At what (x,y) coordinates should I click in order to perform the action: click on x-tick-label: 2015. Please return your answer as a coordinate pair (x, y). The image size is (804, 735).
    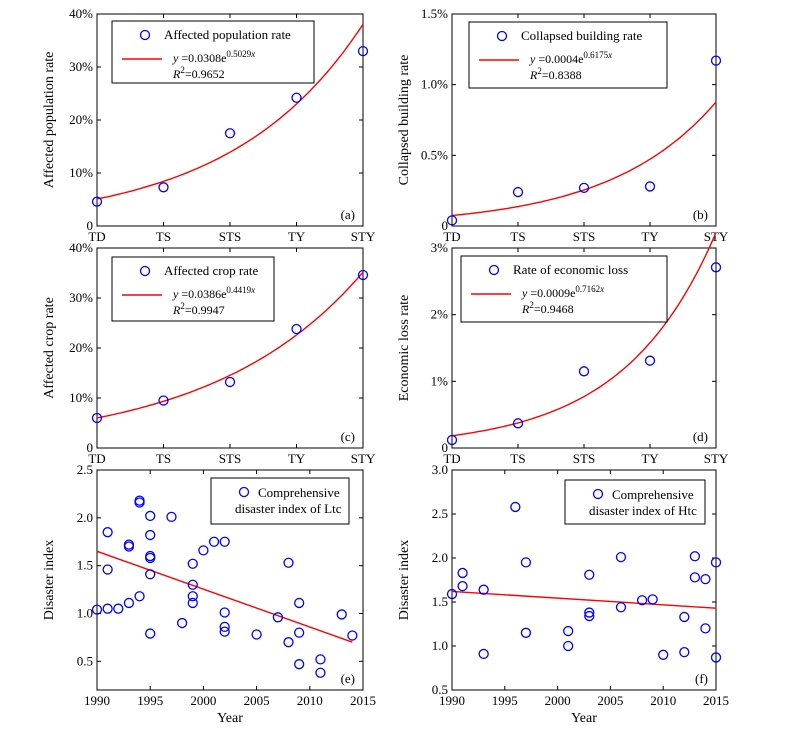
    Looking at the image, I should click on (363, 700).